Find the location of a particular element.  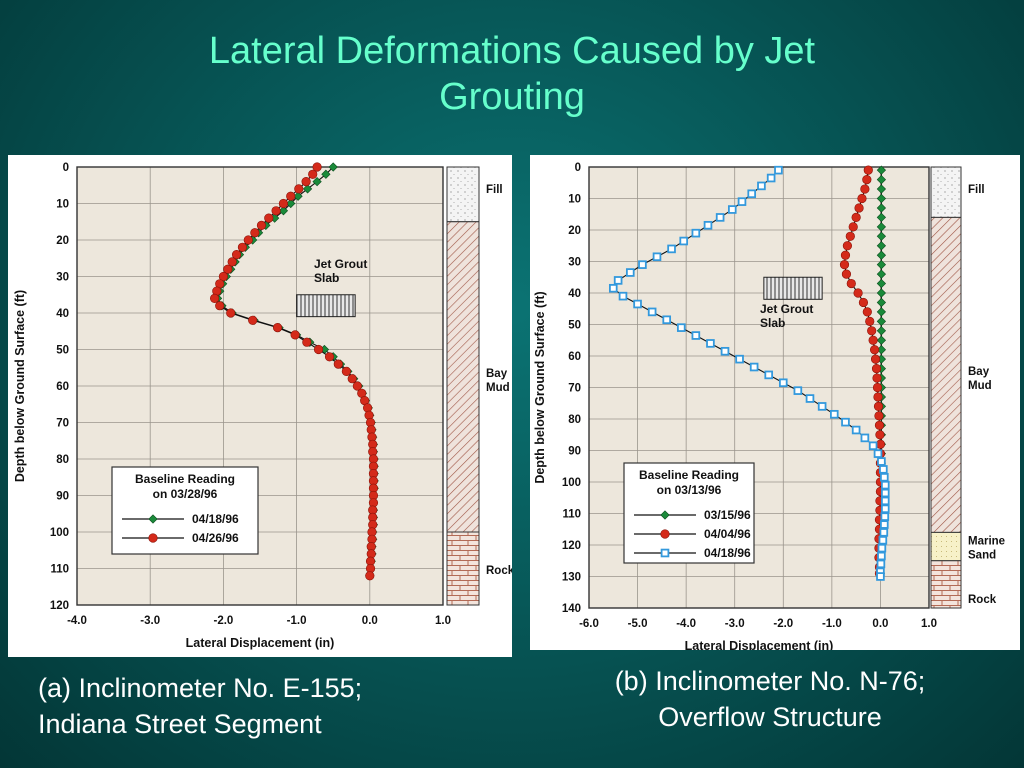

stratum-label: Fill is located at coordinates (976, 190).